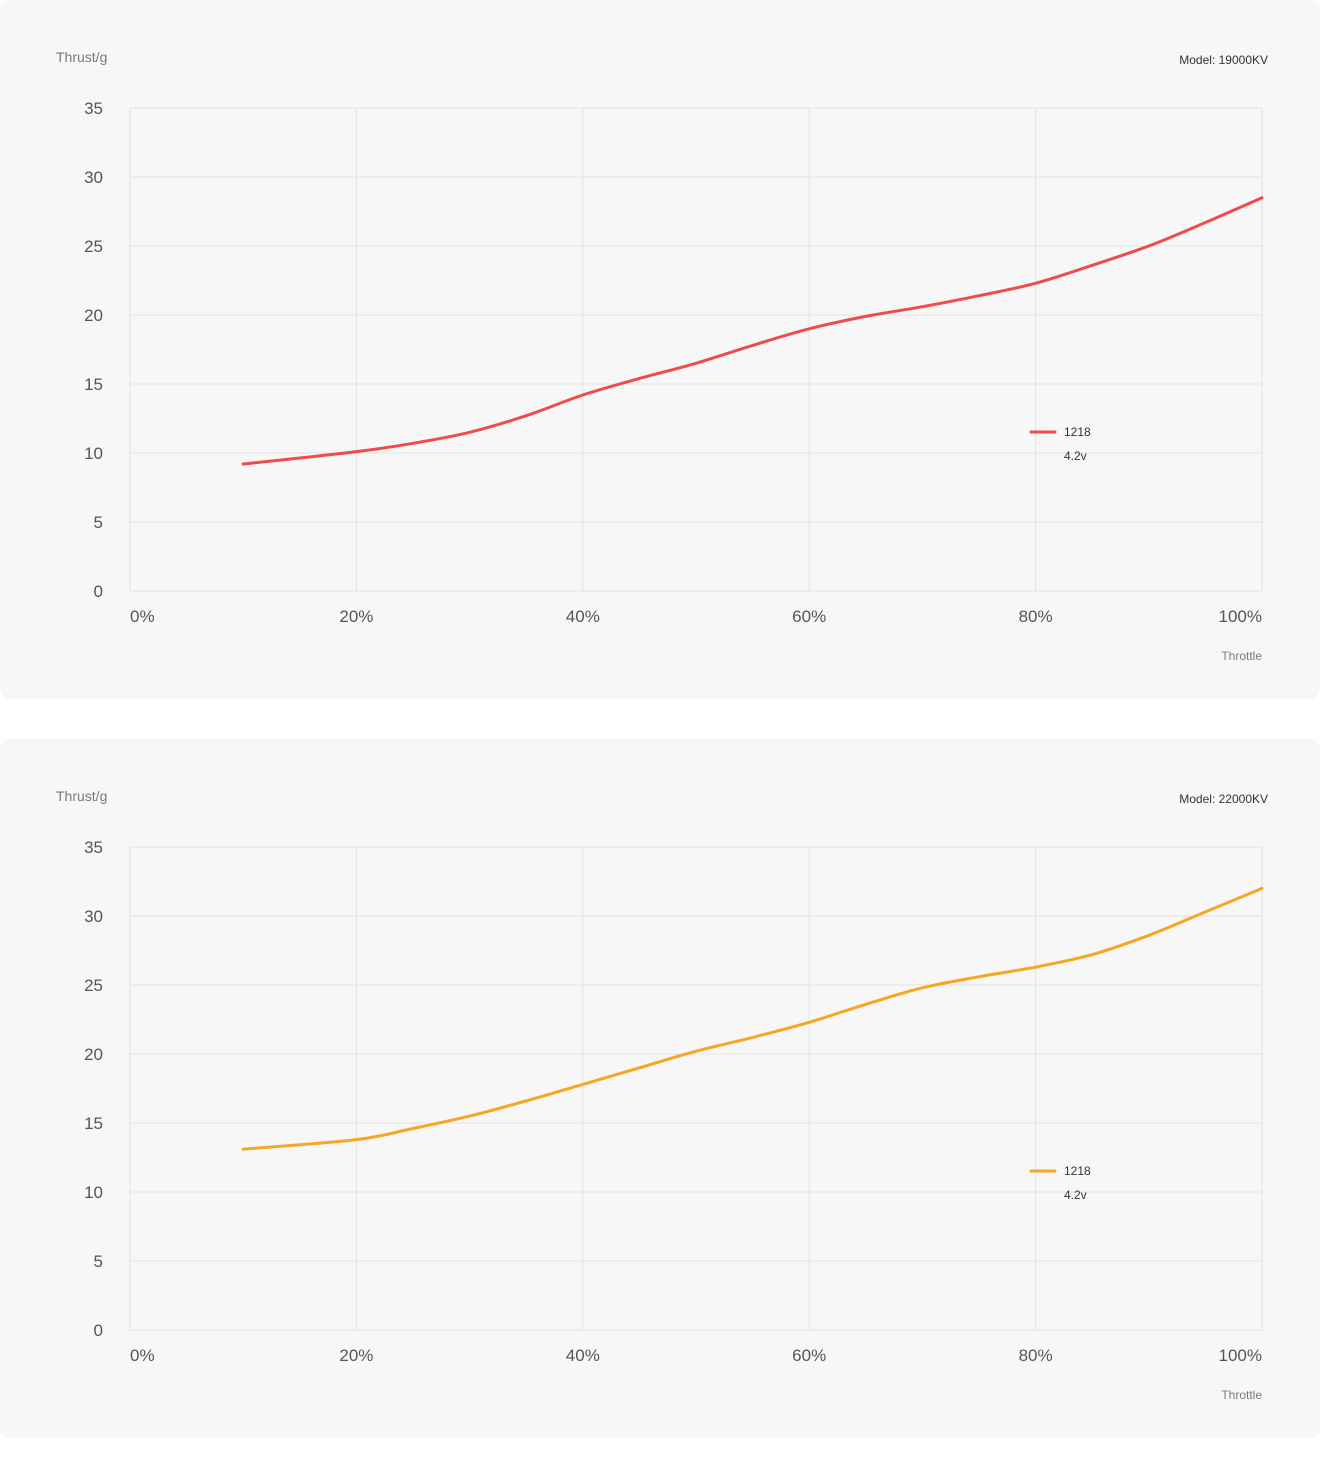 The image size is (1320, 1478). Describe the element at coordinates (1223, 60) in the screenshot. I see `model-label: Model: 19000KV` at that location.